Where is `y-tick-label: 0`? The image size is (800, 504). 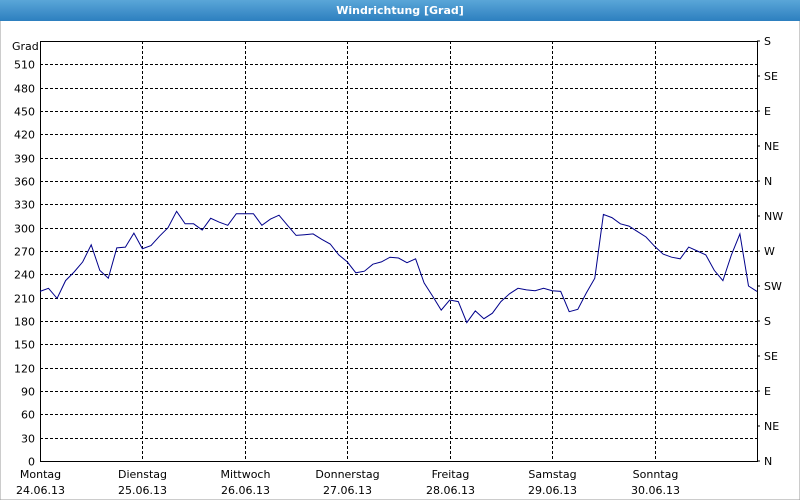 y-tick-label: 0 is located at coordinates (31, 462).